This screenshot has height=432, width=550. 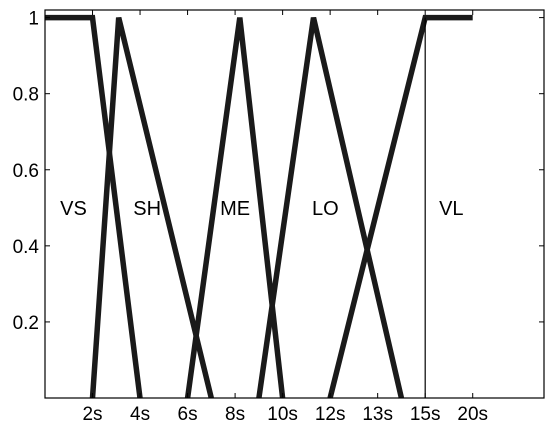 I want to click on set-label-lo: LO, so click(x=325, y=209).